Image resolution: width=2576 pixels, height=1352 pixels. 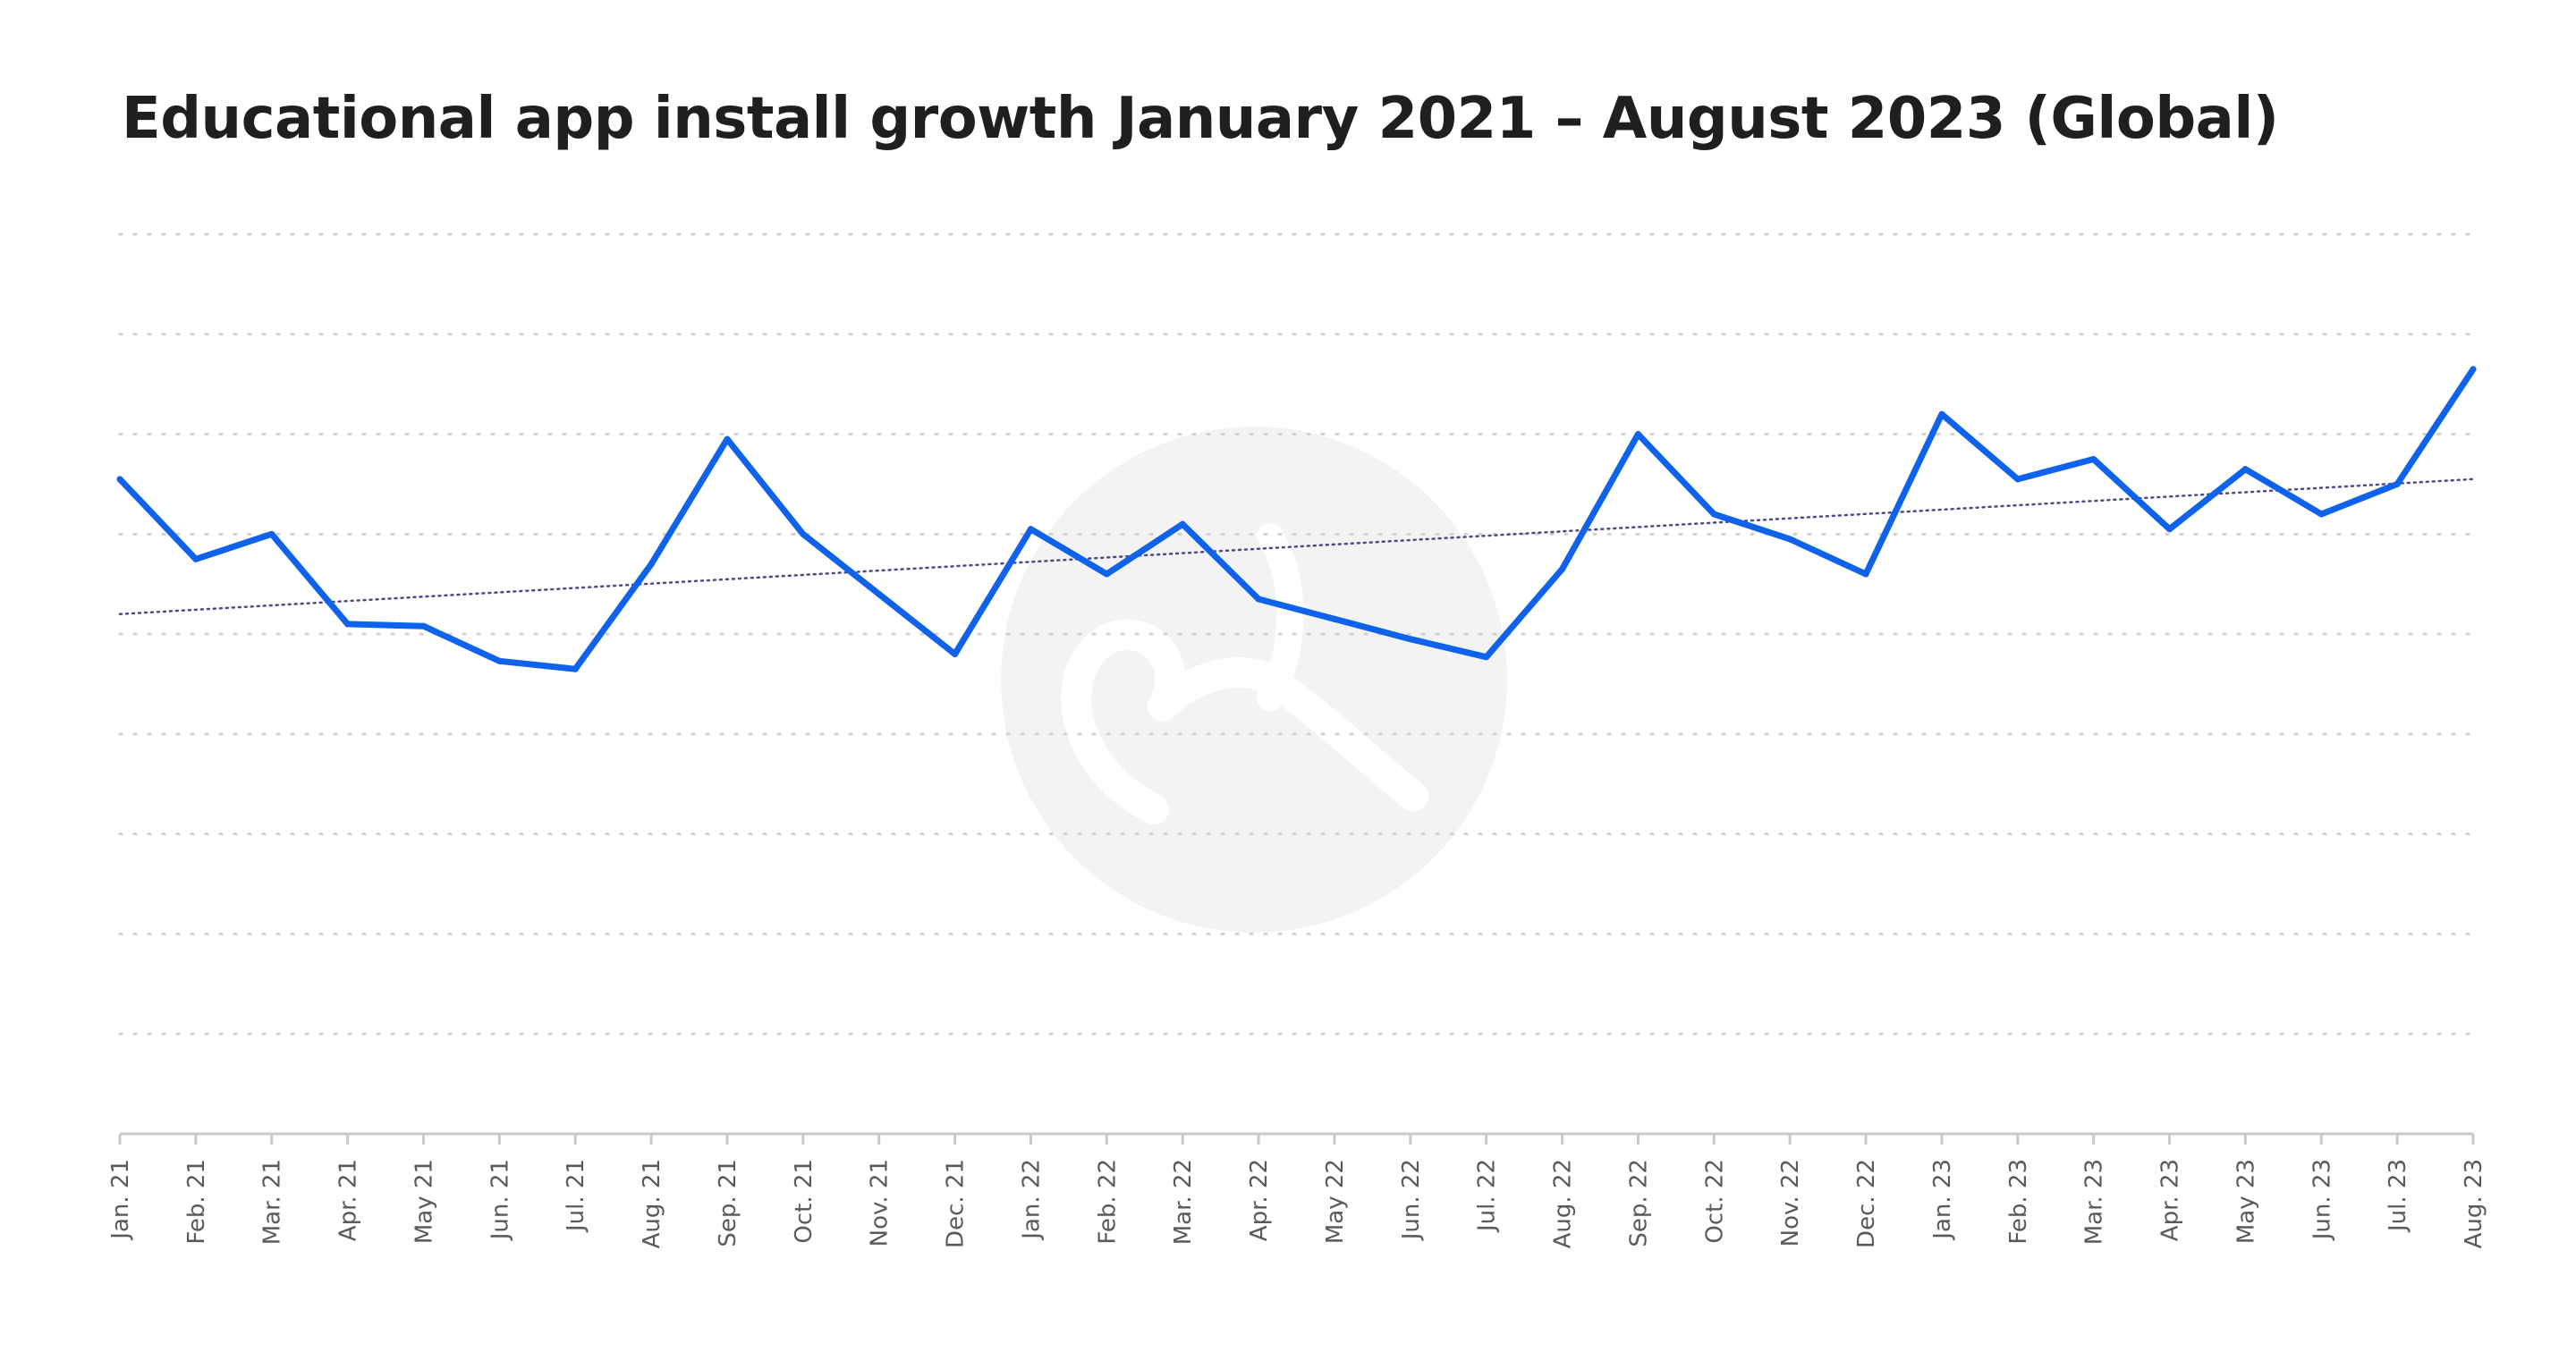 What do you see at coordinates (1335, 1201) in the screenshot?
I see `x-tick-label: May 22` at bounding box center [1335, 1201].